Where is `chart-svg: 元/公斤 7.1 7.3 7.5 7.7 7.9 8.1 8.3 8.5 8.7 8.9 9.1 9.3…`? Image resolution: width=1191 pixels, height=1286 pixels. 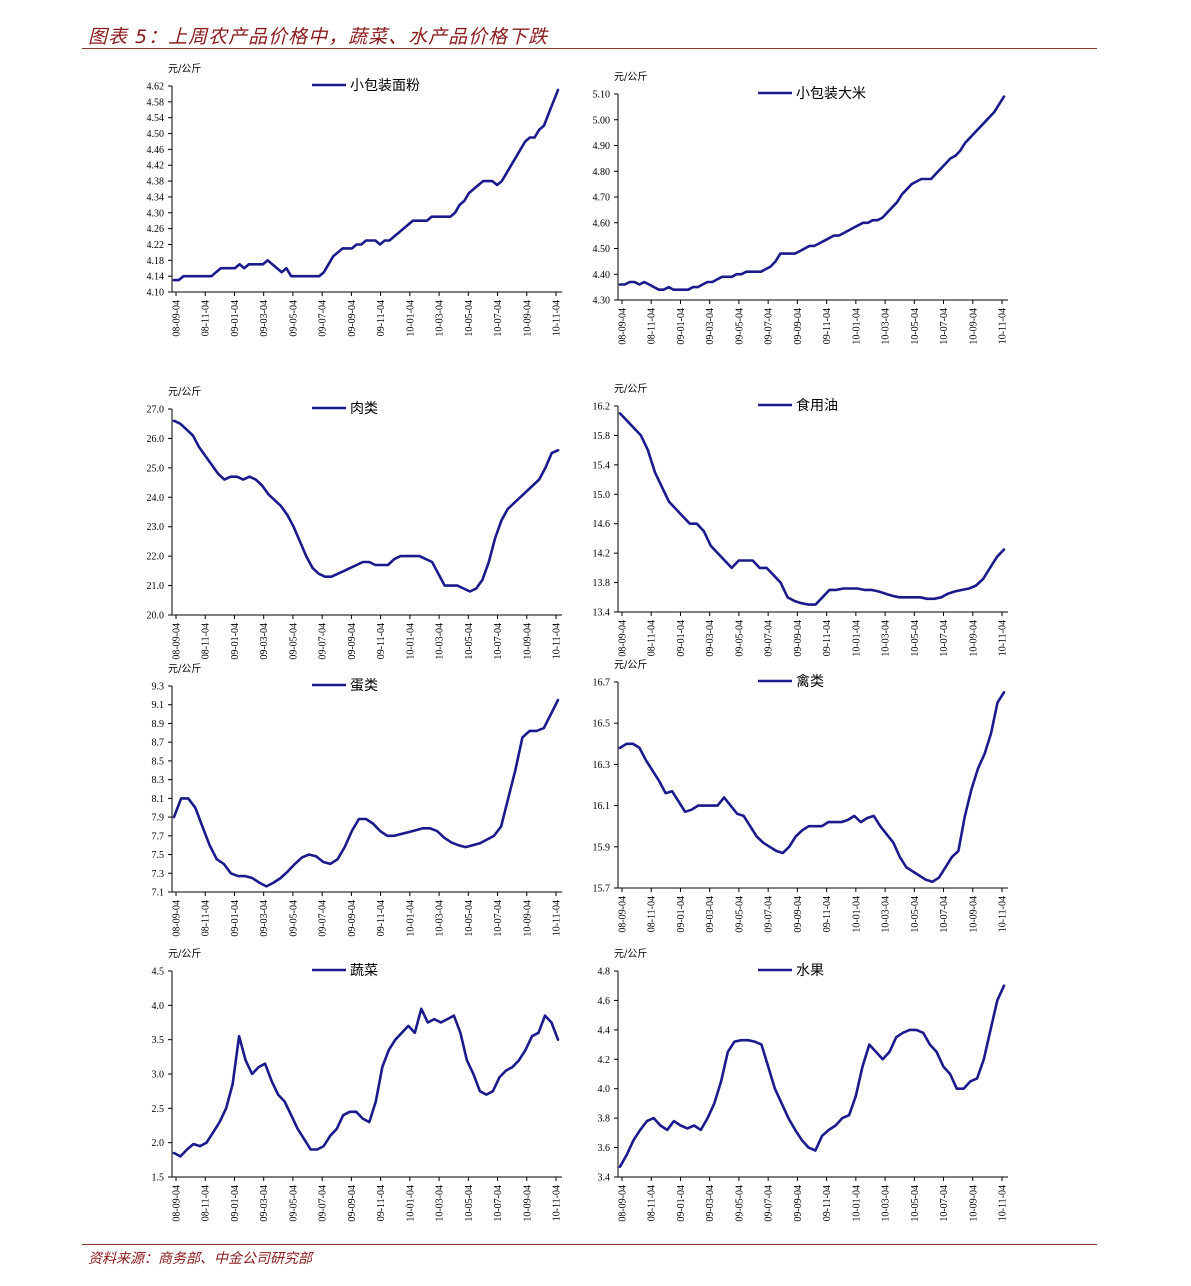
chart-svg: 元/公斤 7.1 7.3 7.5 7.7 7.9 8.1 8.3 8.5 8.7 8.9 9.1 9.3… is located at coordinates (357, 800).